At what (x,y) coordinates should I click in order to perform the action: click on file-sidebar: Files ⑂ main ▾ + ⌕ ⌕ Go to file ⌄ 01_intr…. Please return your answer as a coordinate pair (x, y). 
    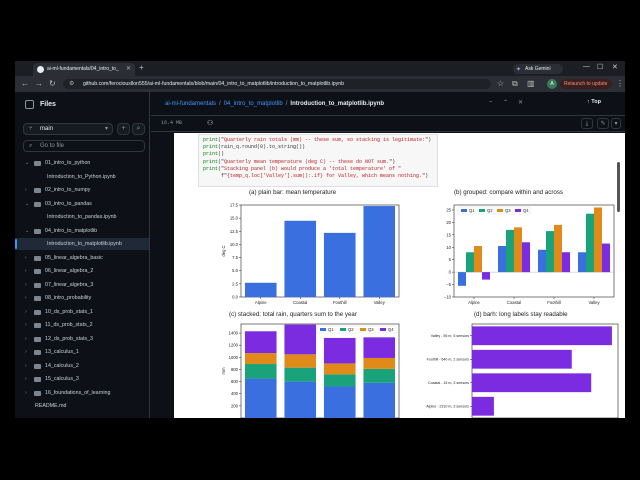
    Looking at the image, I should click on (82, 255).